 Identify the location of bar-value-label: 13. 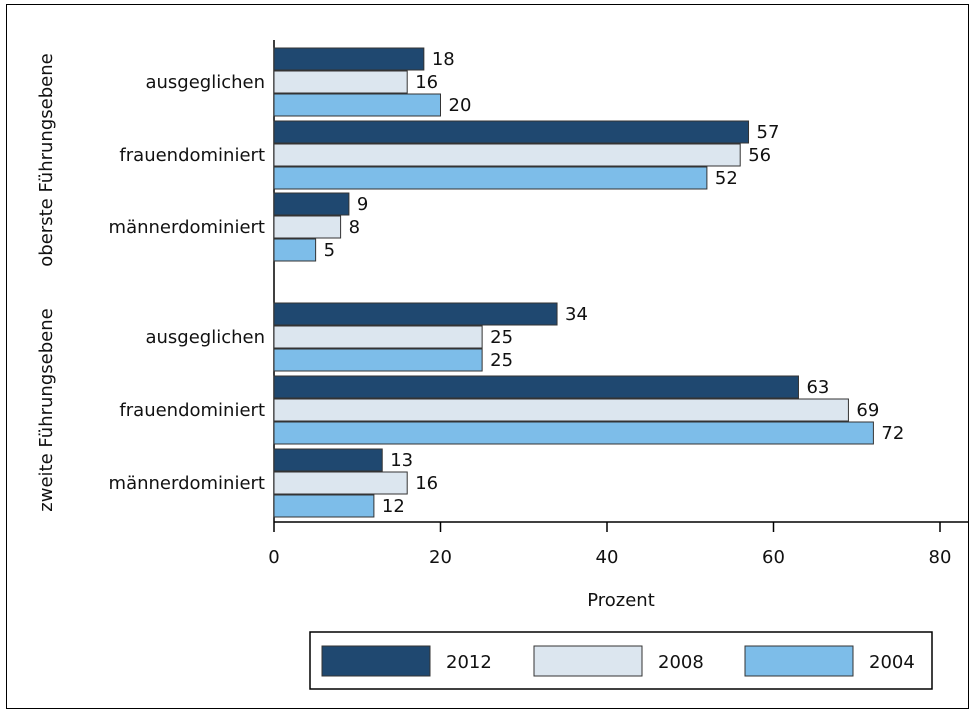
(401, 460).